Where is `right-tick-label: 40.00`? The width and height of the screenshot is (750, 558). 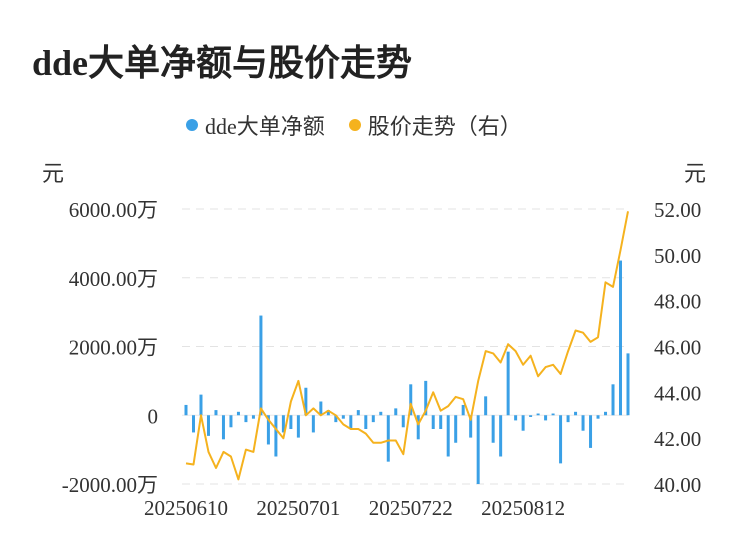
right-tick-label: 40.00 is located at coordinates (677, 485).